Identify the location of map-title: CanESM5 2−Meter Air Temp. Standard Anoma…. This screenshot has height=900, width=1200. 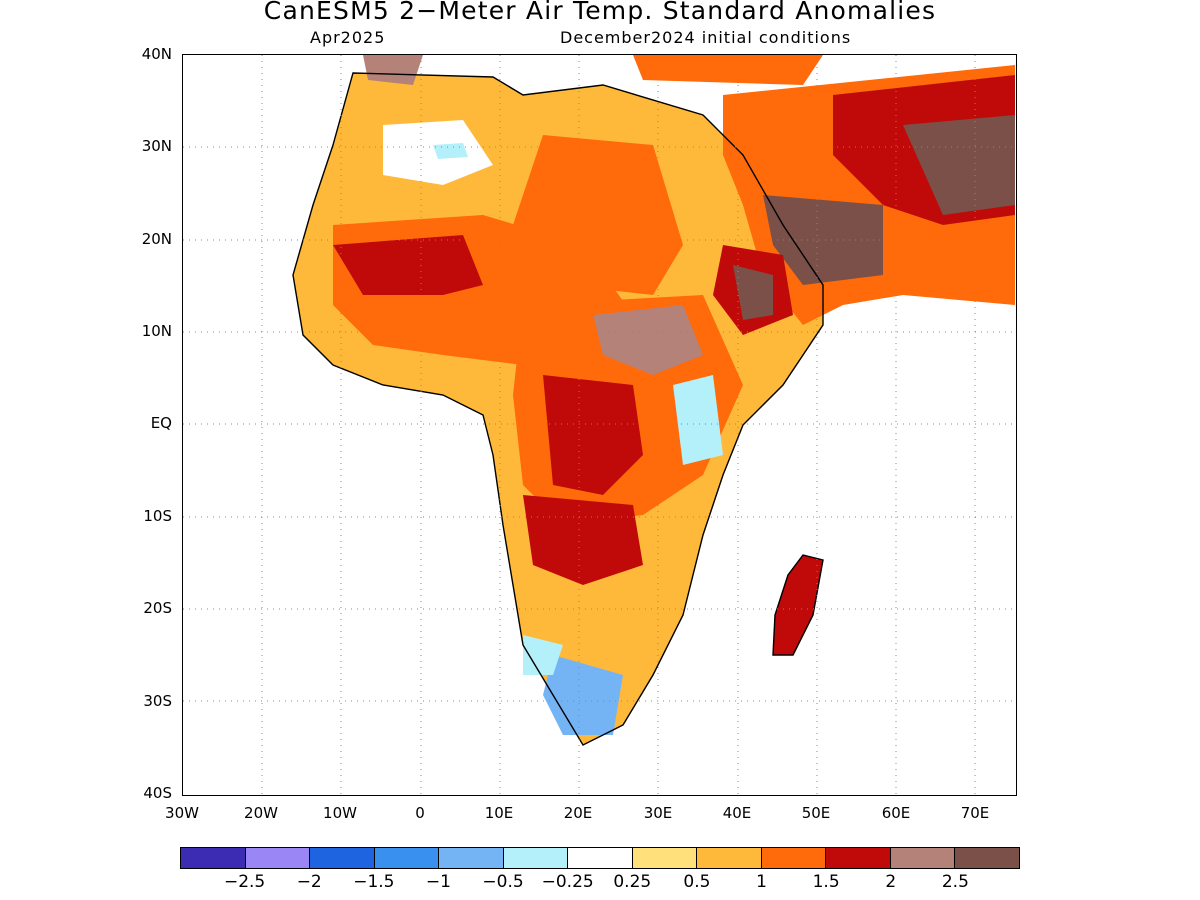
(600, 12).